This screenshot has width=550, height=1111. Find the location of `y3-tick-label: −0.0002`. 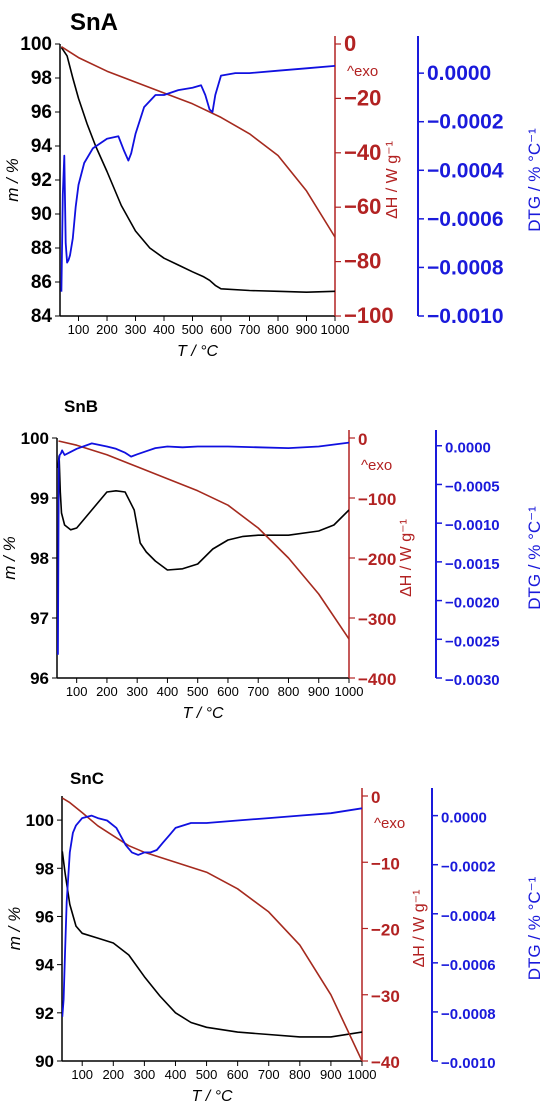

y3-tick-label: −0.0002 is located at coordinates (468, 867).